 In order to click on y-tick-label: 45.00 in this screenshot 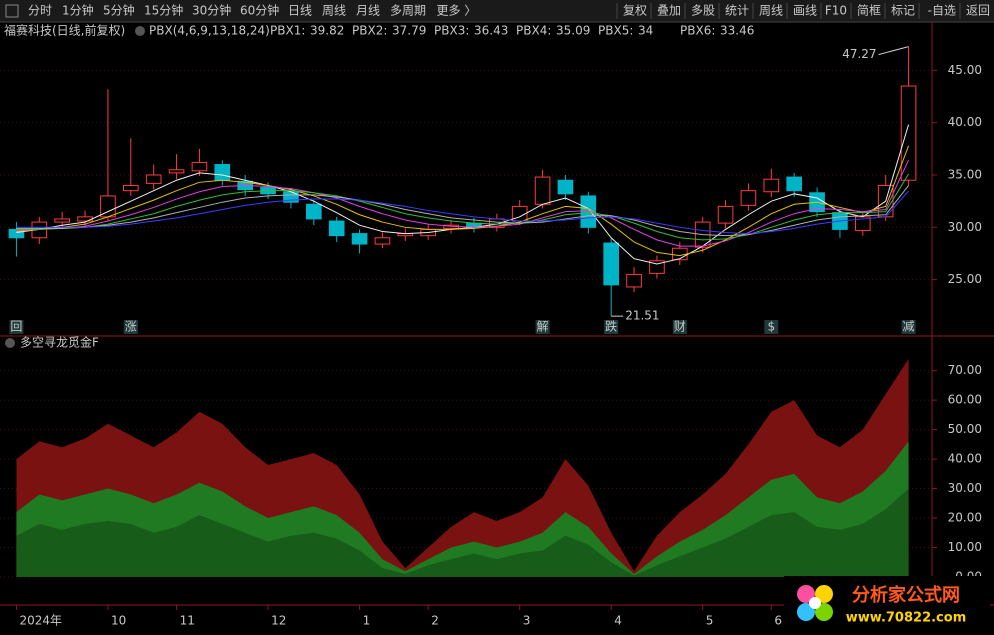, I will do `click(965, 70)`.